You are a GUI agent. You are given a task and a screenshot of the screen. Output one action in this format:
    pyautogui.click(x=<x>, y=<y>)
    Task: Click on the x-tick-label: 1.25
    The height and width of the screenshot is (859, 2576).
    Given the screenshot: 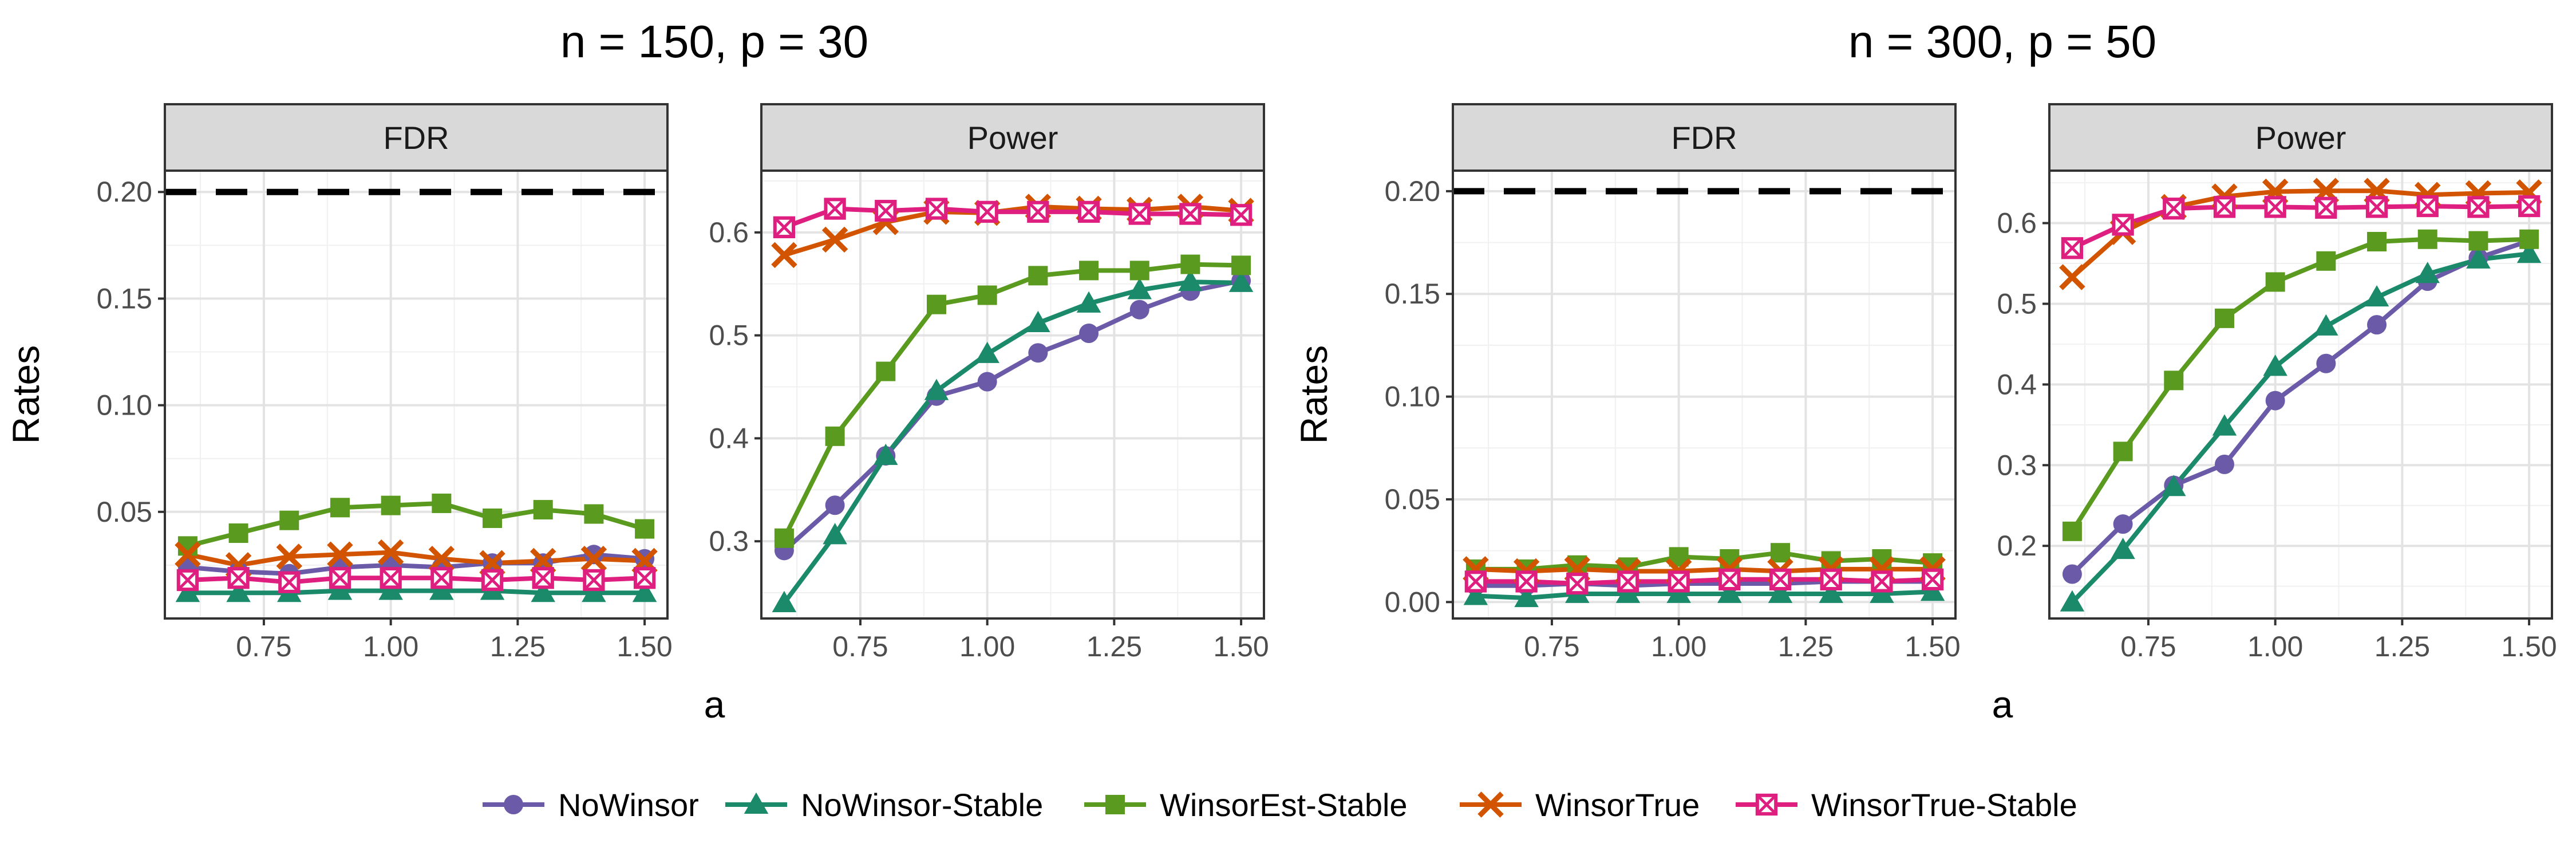 What is the action you would take?
    pyautogui.click(x=518, y=647)
    